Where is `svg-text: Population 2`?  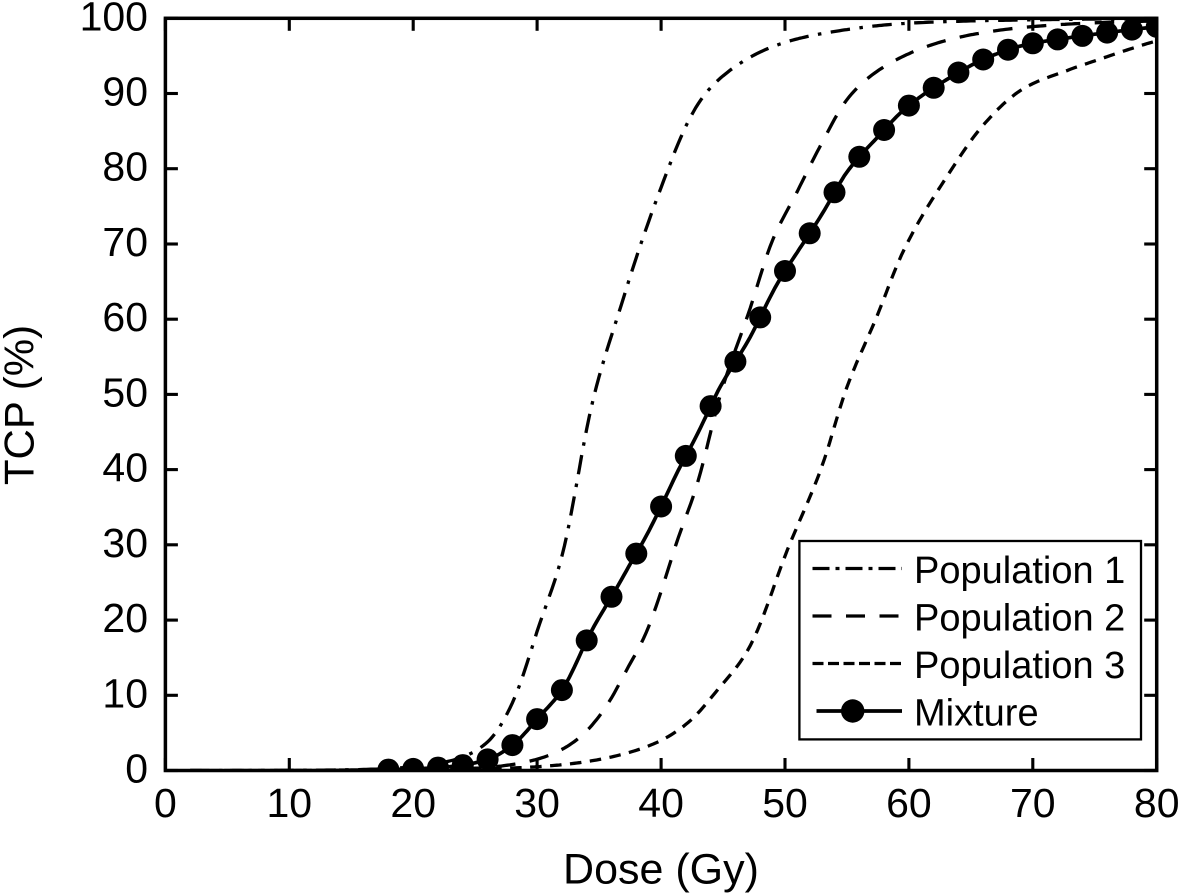 svg-text: Population 2 is located at coordinates (1019, 619).